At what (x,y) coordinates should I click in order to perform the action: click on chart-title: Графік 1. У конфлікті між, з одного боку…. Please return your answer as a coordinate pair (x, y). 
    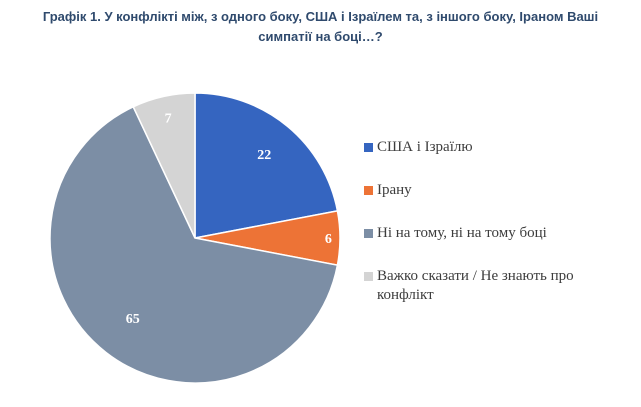
    Looking at the image, I should click on (320, 27).